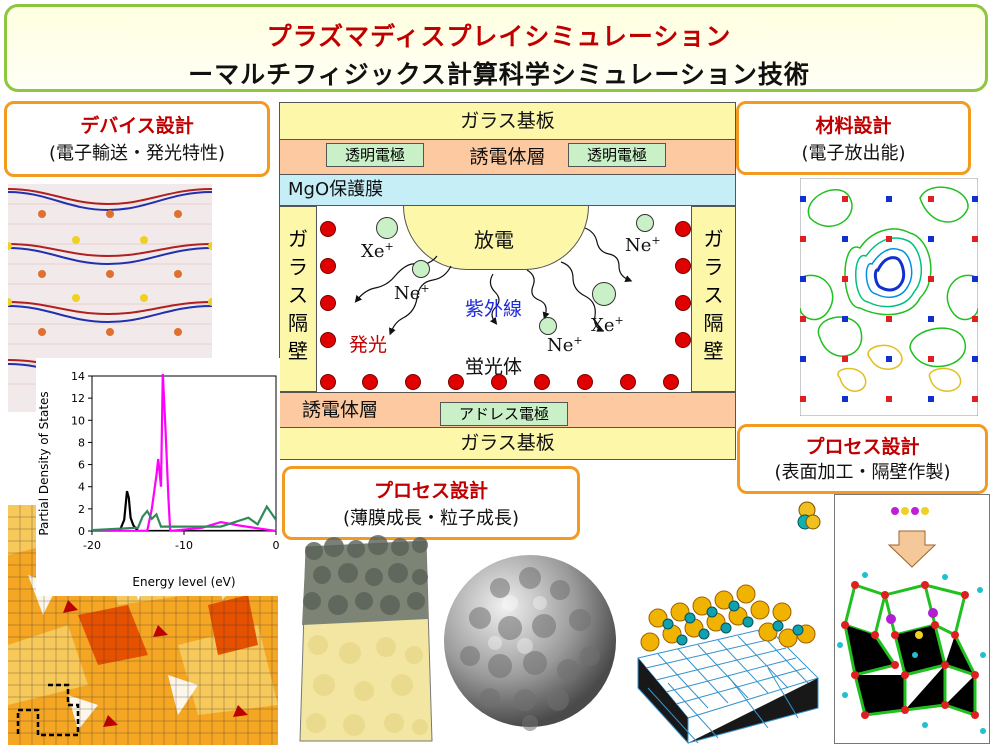 The height and width of the screenshot is (749, 997). I want to click on material-design-title: 材料設計, so click(853, 126).